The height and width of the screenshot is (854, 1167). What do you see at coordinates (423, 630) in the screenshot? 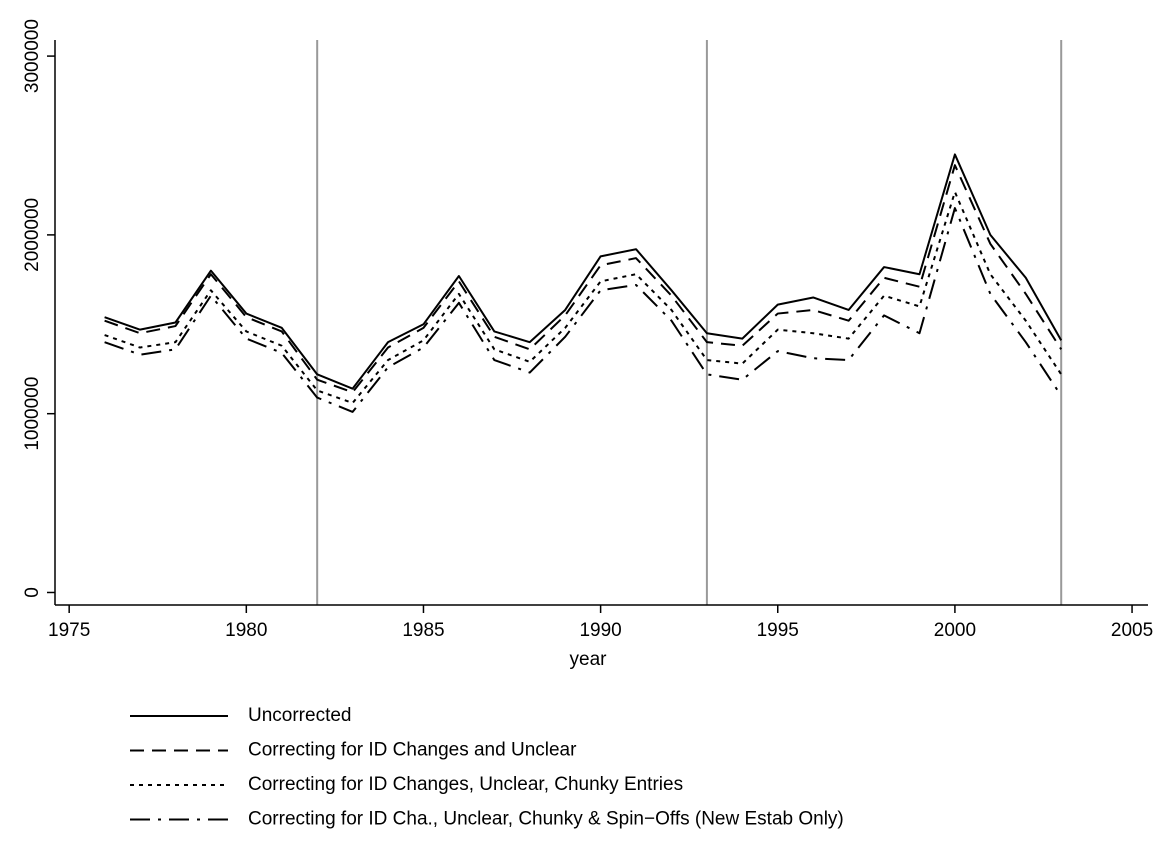
I see `x-tick-label: 1985` at bounding box center [423, 630].